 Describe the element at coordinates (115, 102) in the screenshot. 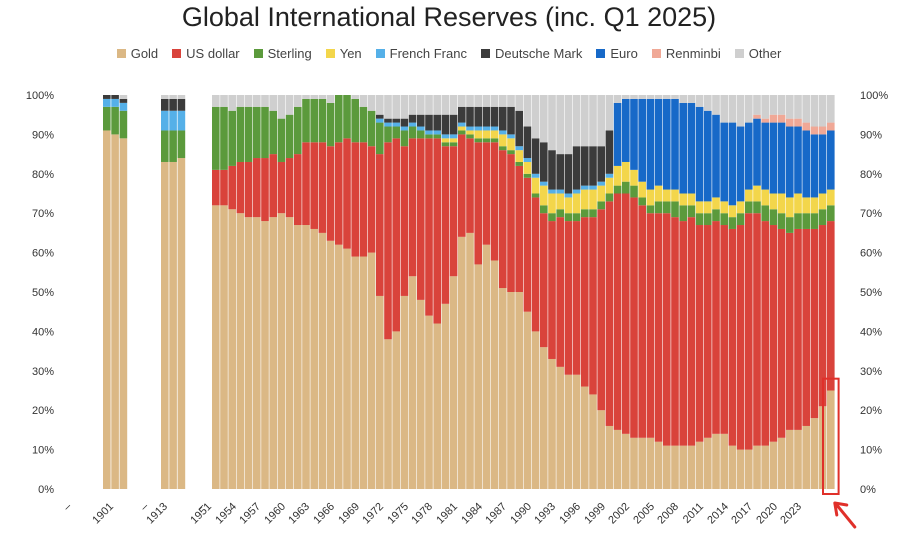

I see `bar-segment-french-franc-1900` at that location.